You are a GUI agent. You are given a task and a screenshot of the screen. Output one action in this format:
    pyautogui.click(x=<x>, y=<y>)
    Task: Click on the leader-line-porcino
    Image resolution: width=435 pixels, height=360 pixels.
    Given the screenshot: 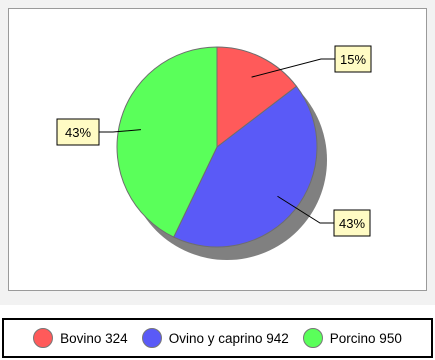 What is the action you would take?
    pyautogui.click(x=120, y=131)
    